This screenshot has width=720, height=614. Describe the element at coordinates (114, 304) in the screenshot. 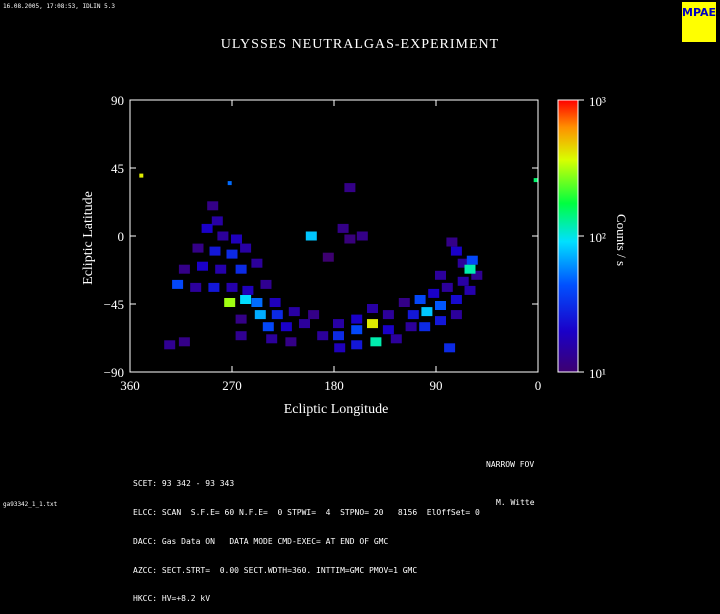

I see `y-tick-label: −45` at that location.